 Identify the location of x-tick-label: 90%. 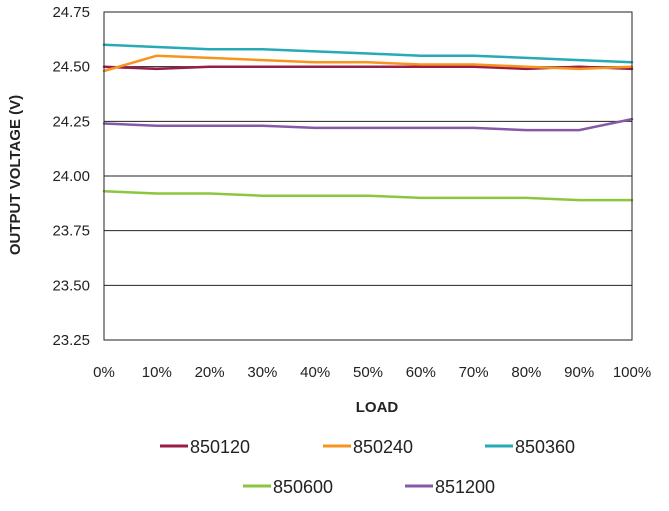
(579, 372).